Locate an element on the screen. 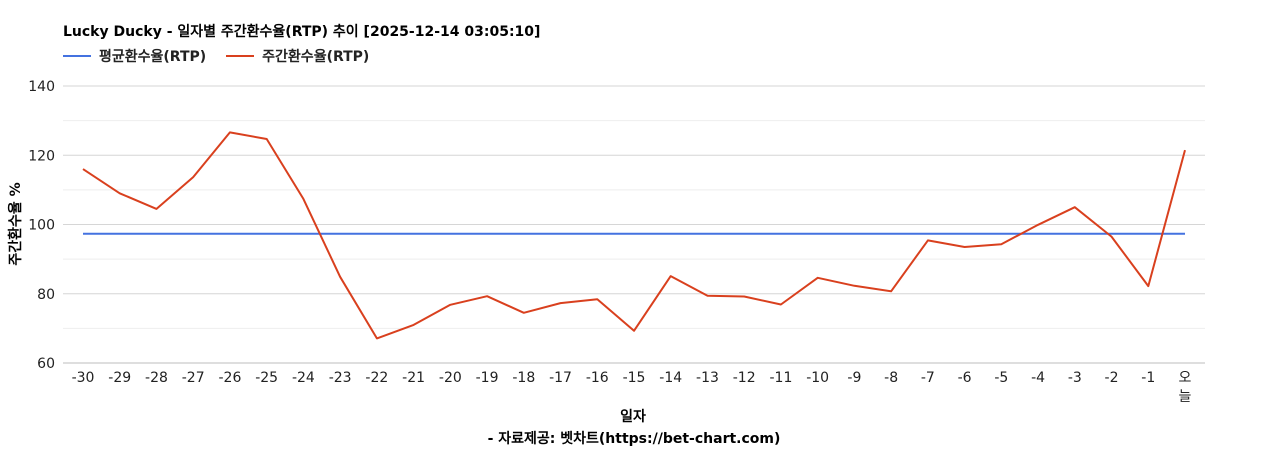  y-axis-ticks: 60 80 100 120 140 is located at coordinates (41, 225).